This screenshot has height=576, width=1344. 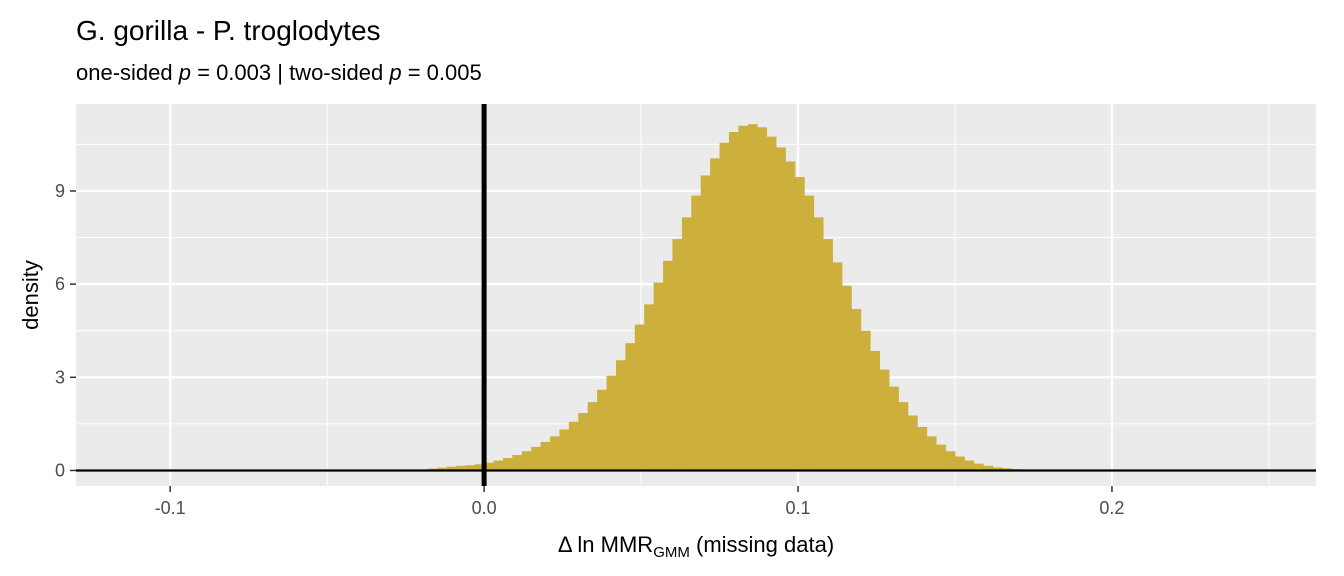 I want to click on y-tick-label: 9, so click(x=60, y=191).